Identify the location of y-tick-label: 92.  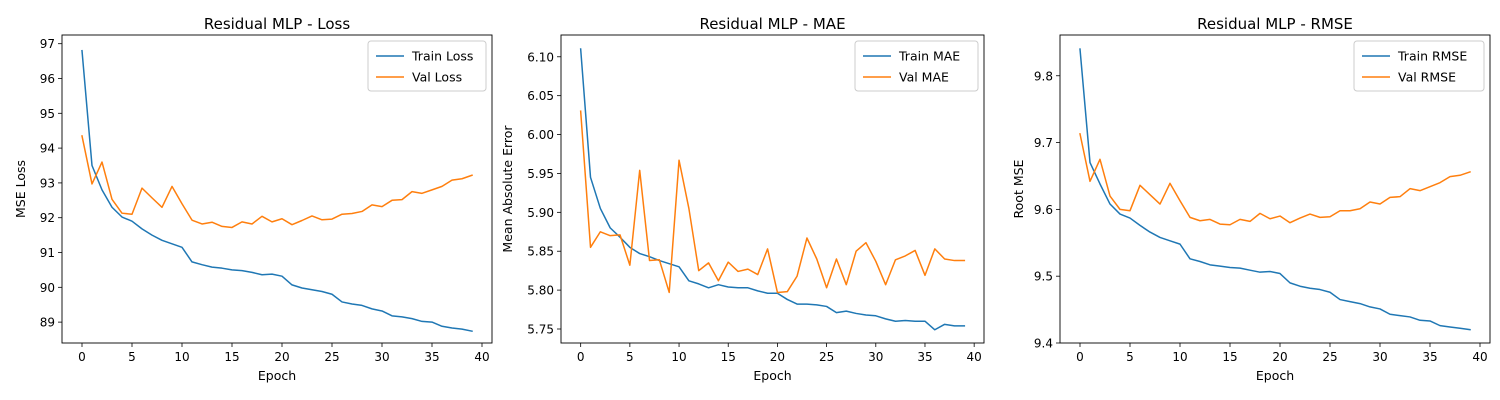
(47, 218).